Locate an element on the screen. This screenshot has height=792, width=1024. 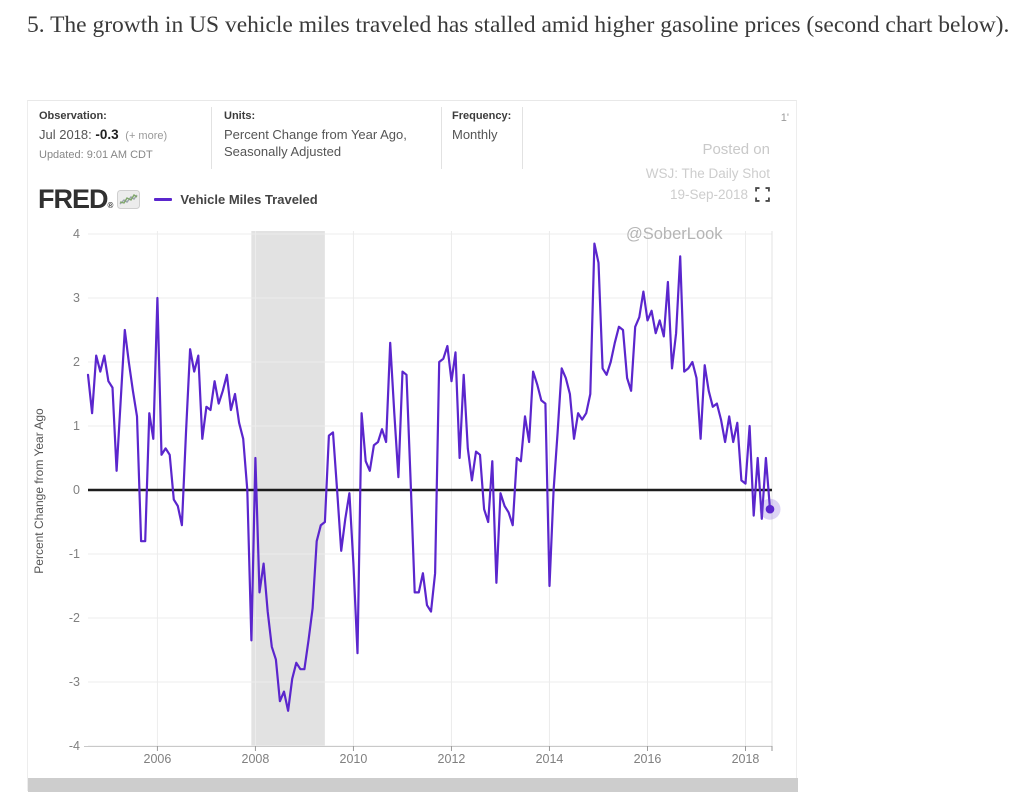
twitter-handle-watermark: @SoberLook is located at coordinates (674, 234).